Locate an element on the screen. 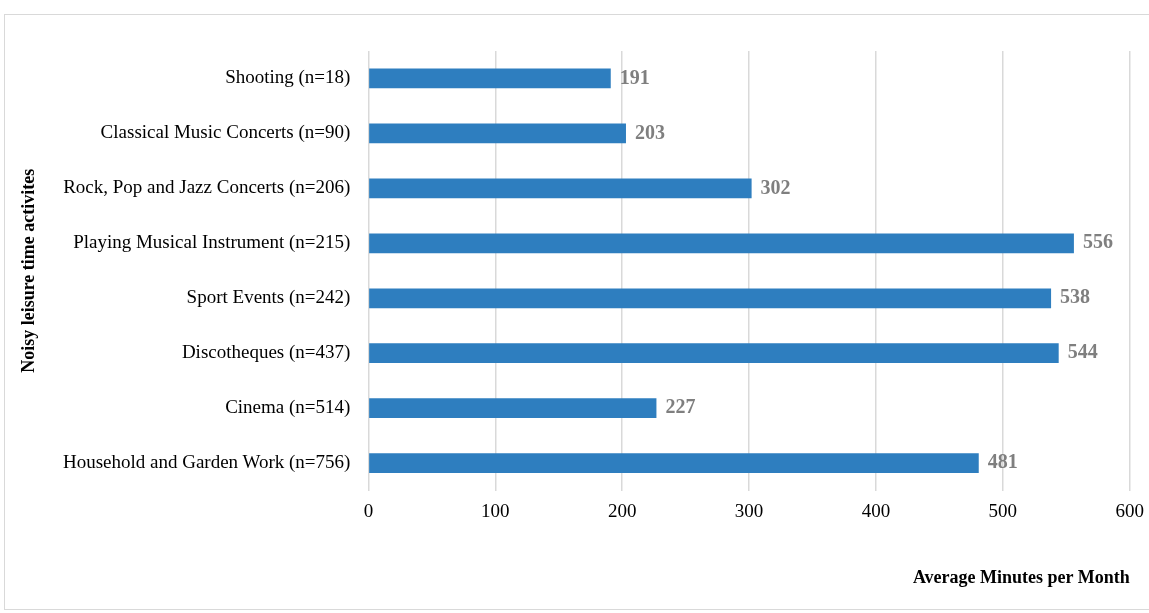 This screenshot has height=613, width=1149. x-tick-label: 500 is located at coordinates (1003, 510).